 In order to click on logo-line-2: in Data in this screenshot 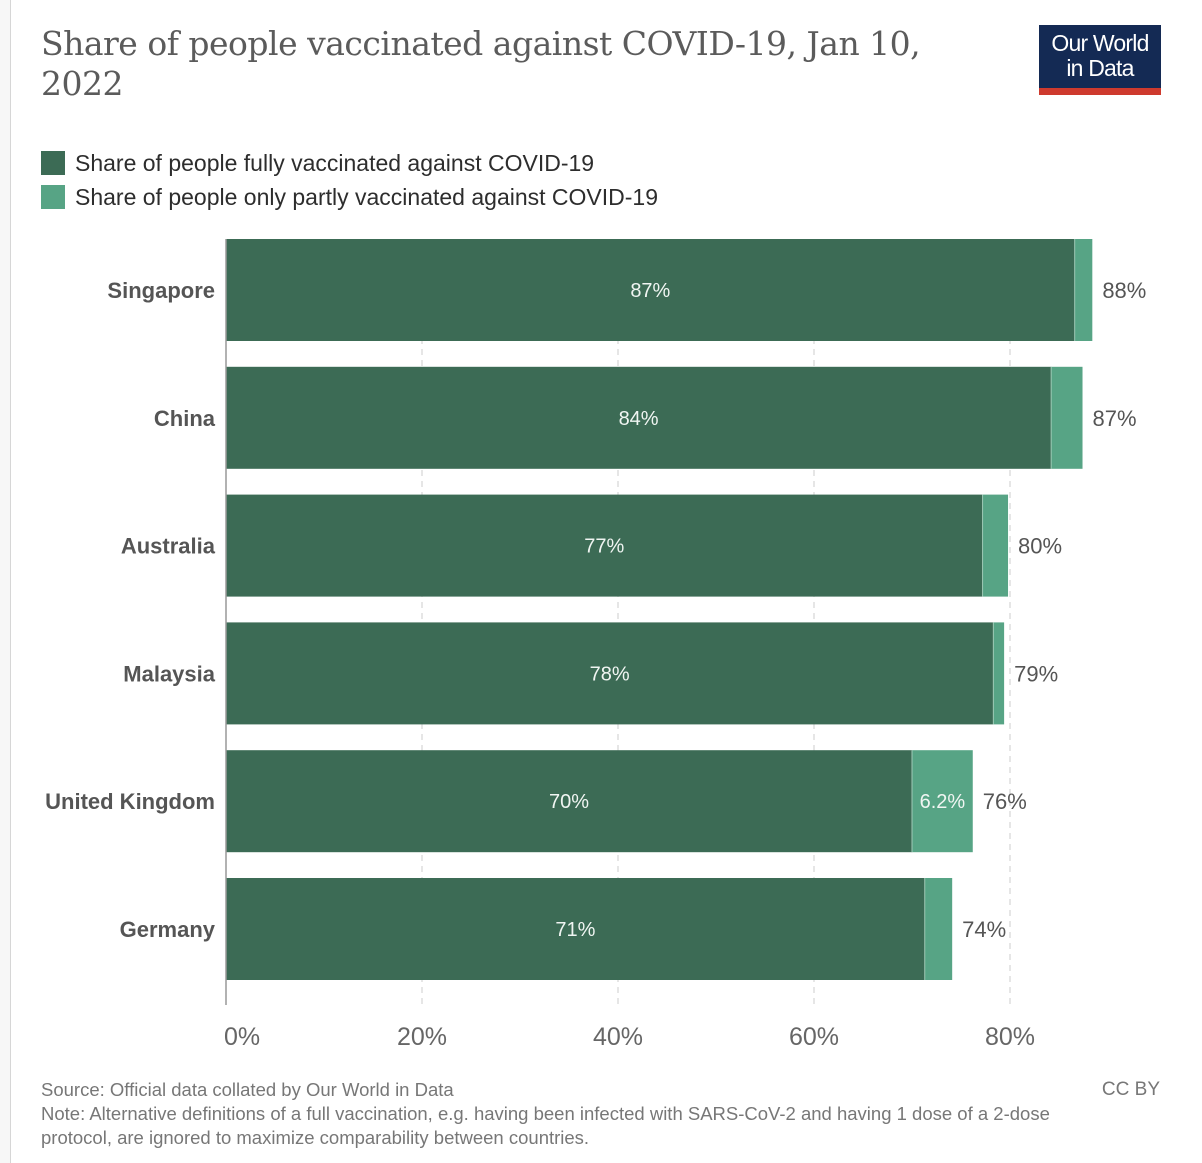, I will do `click(1100, 68)`.